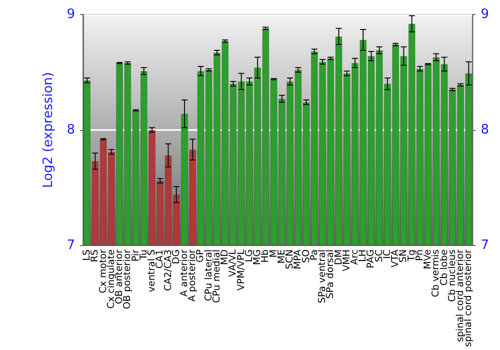 This screenshot has height=350, width=500. I want to click on x-tick-label: A posterior, so click(192, 275).